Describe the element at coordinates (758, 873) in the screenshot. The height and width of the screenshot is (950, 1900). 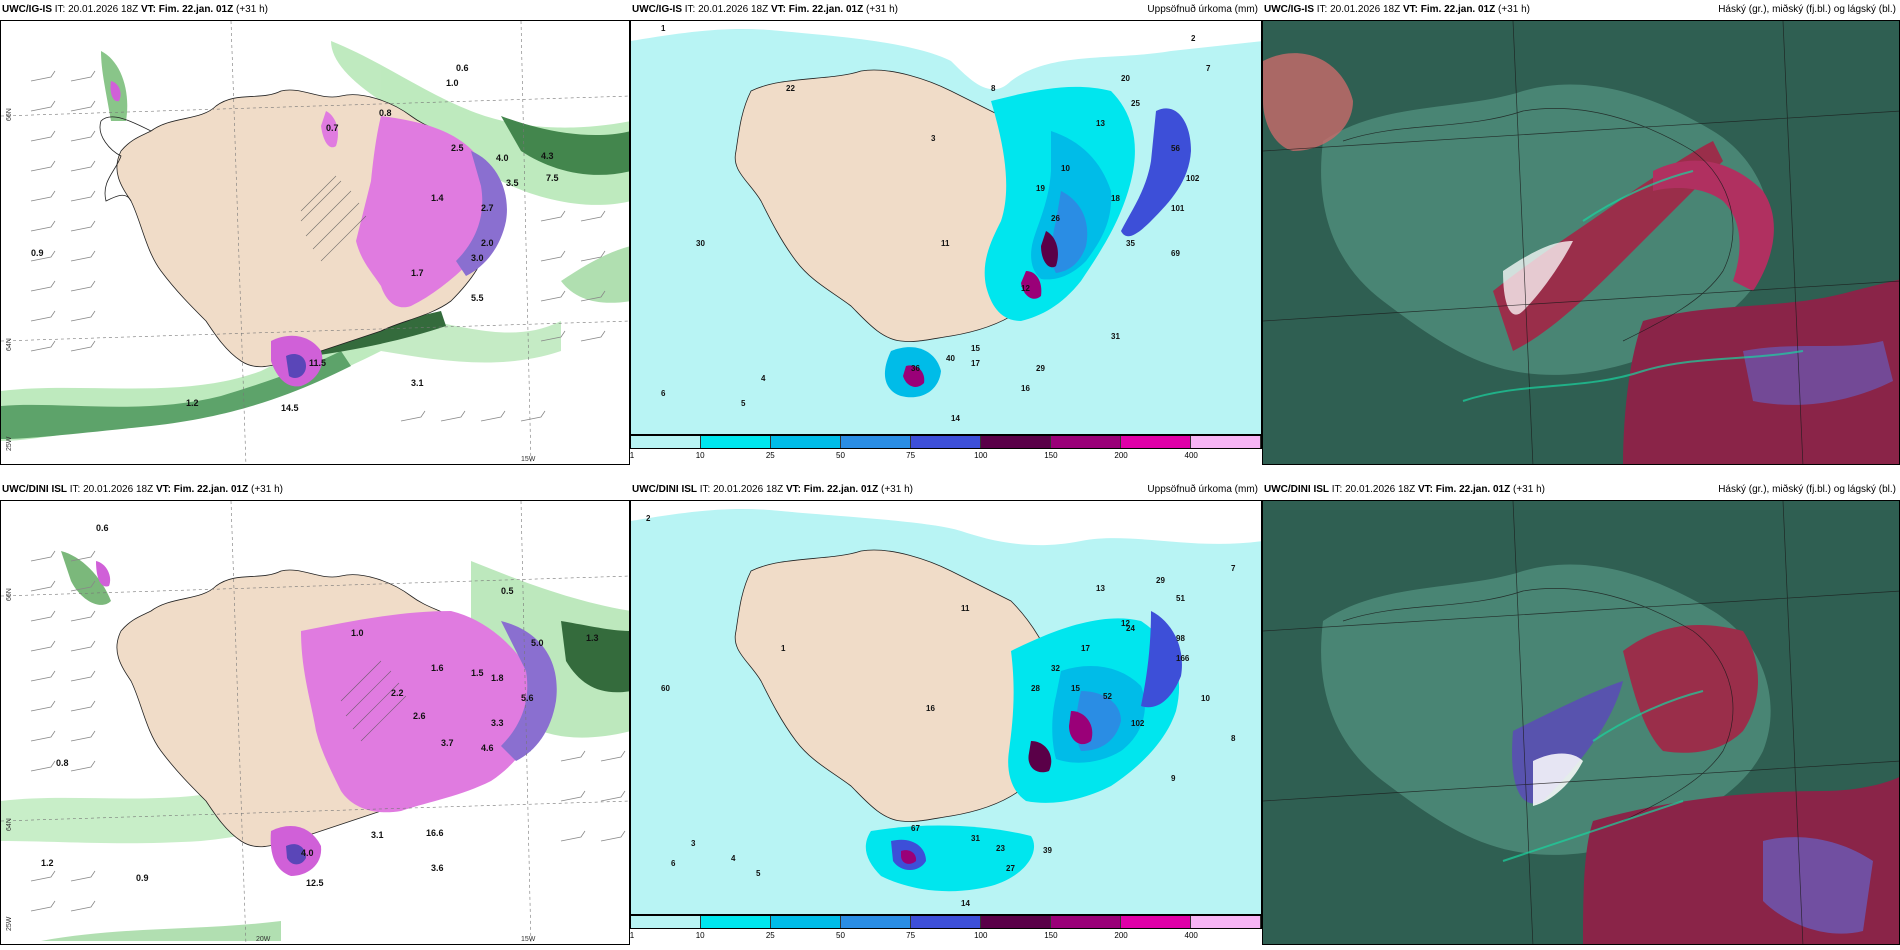
I see `svg-text: 5` at that location.